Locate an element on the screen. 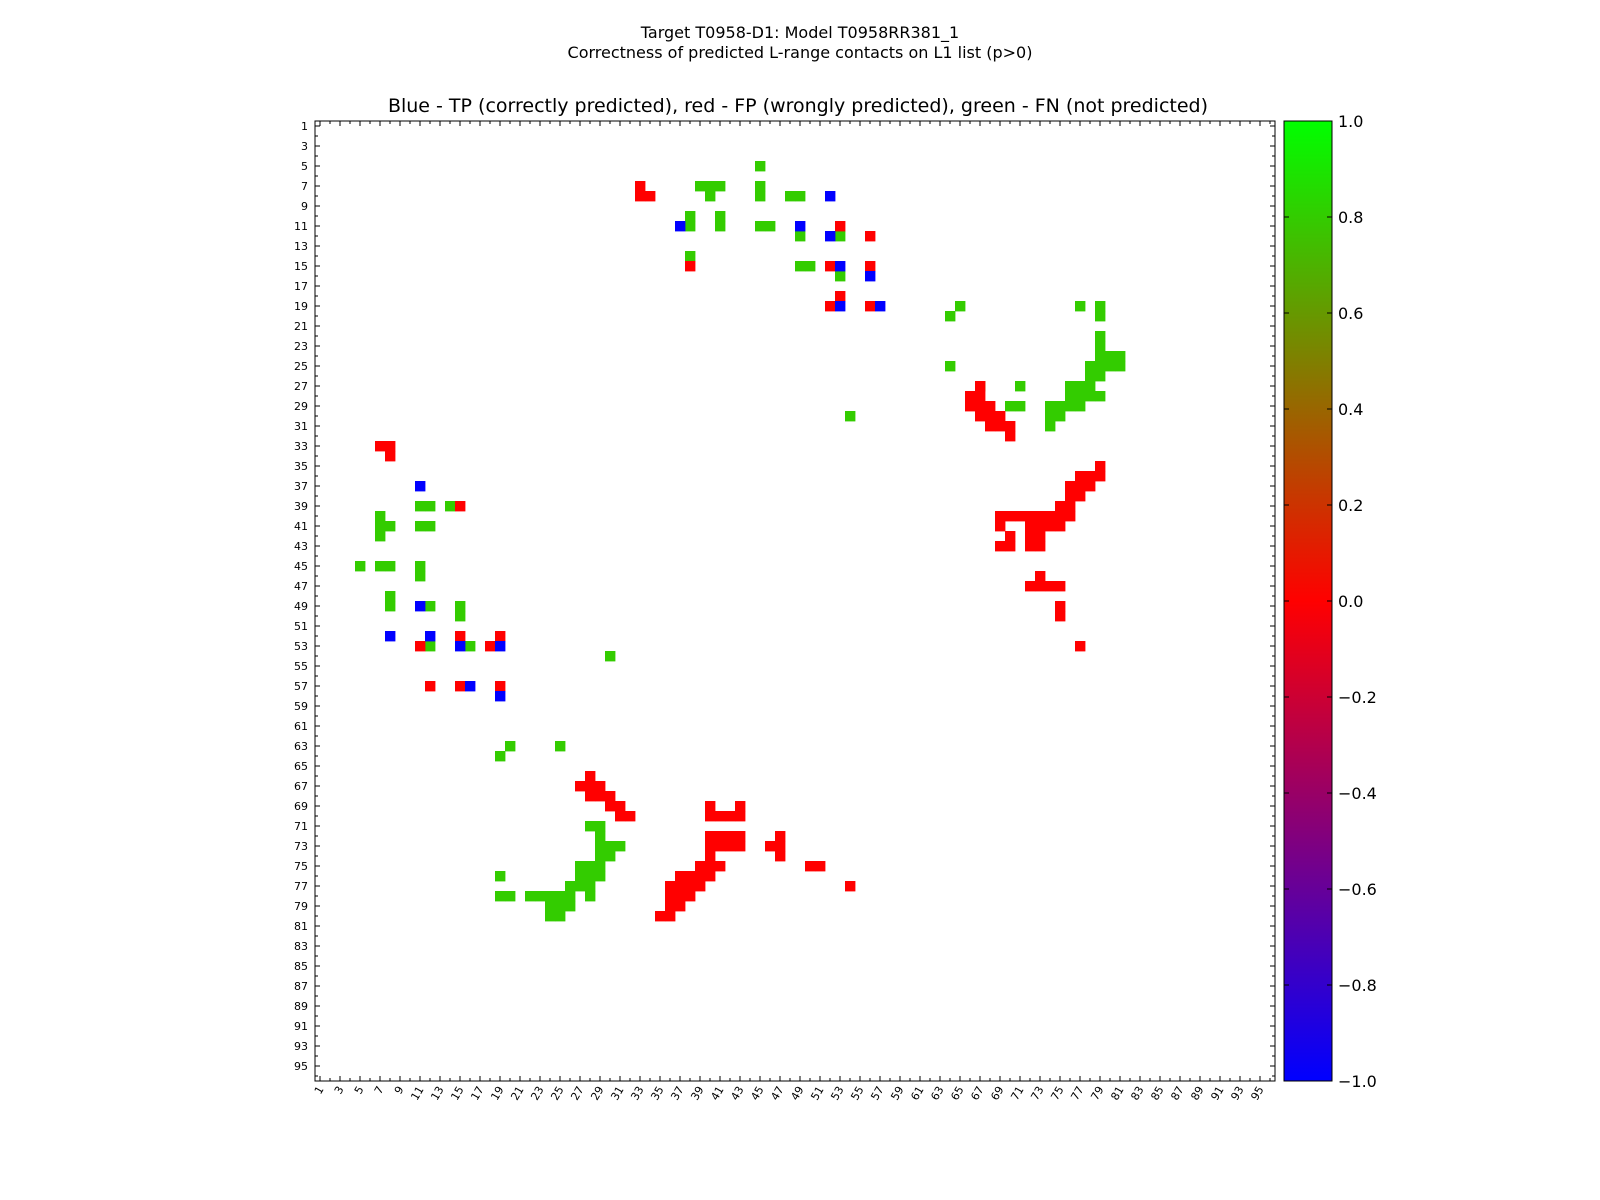  x-tick-label: 43 is located at coordinates (737, 1093).